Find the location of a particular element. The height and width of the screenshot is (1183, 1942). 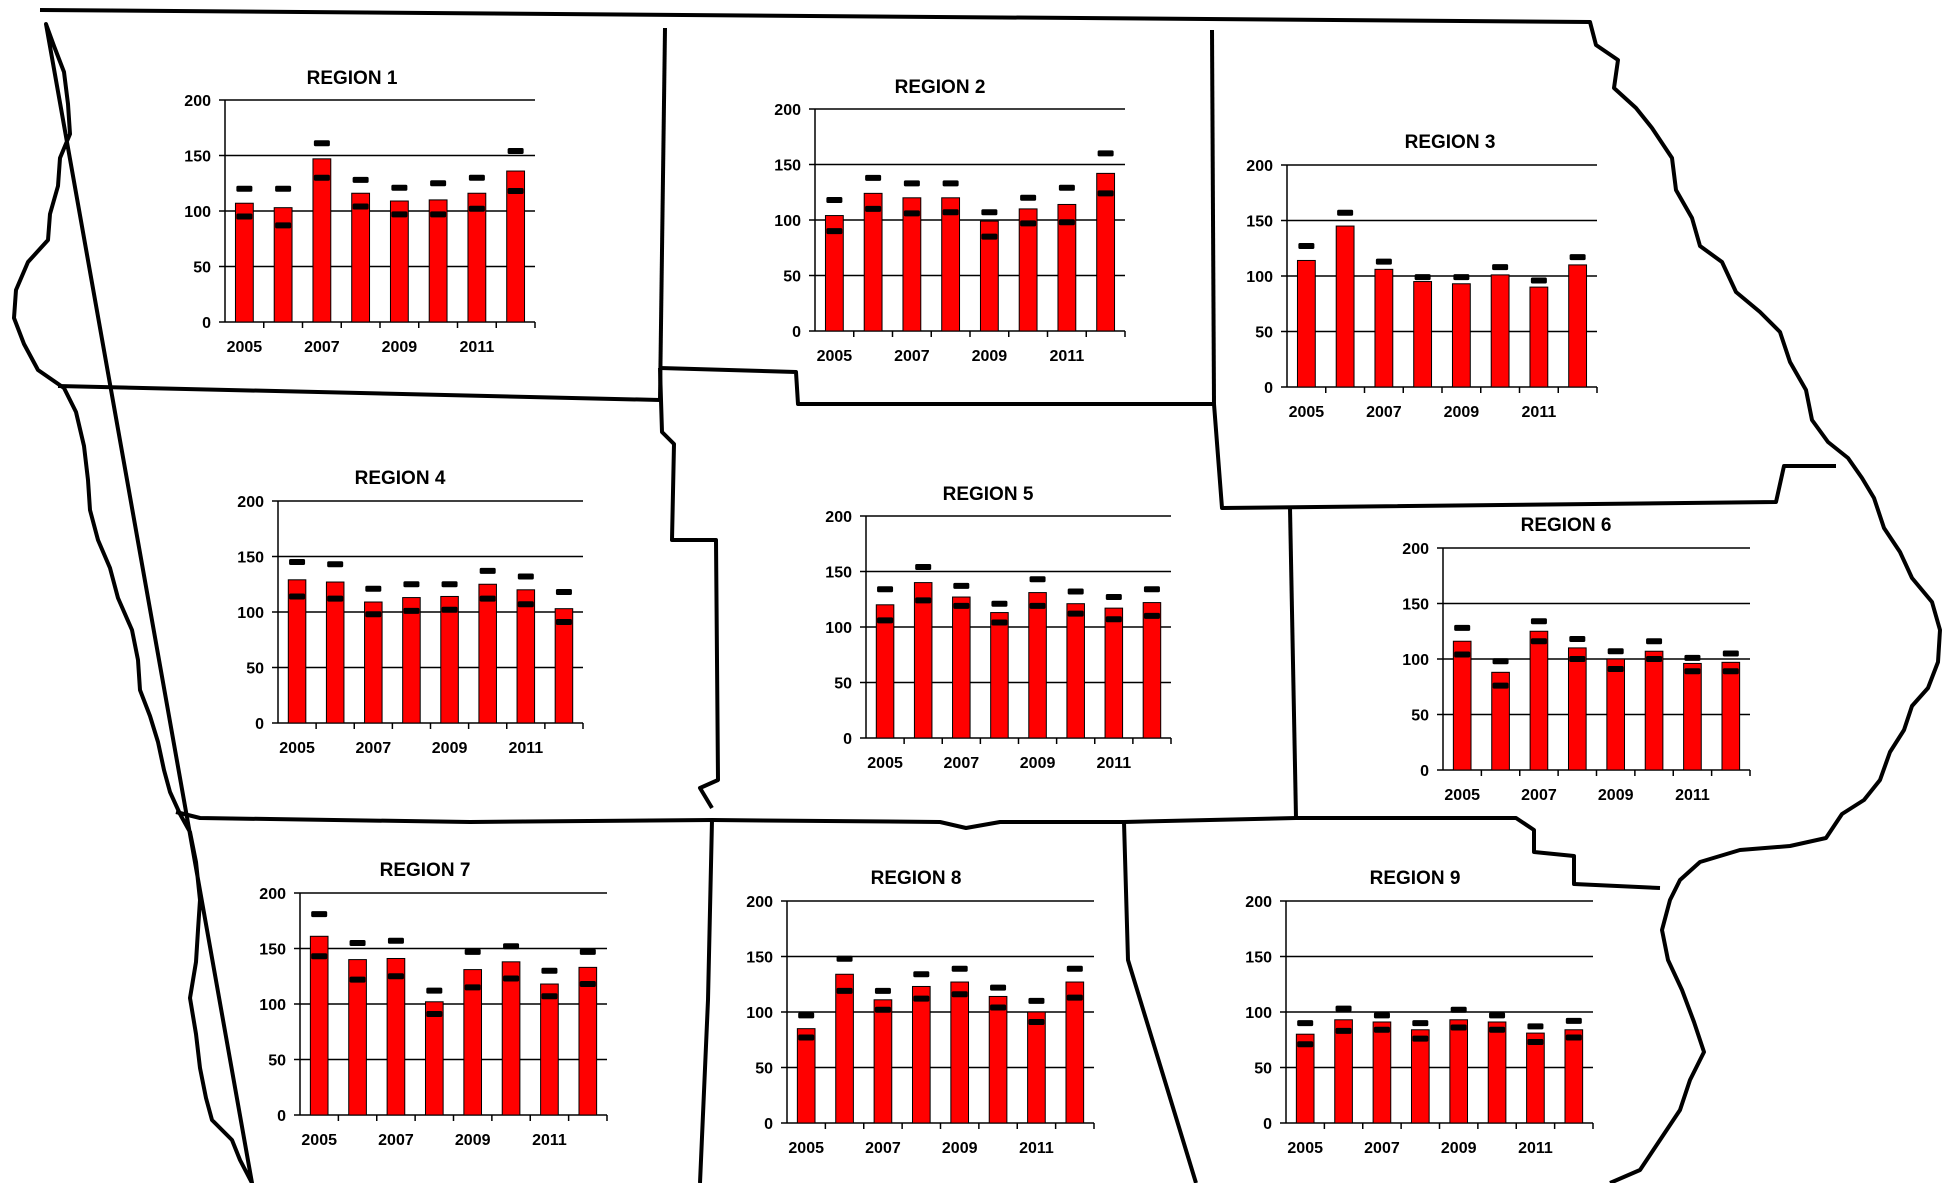

region-chart-7: REGION 7 0 50 100 150 200 2005 2007 2009 2011 is located at coordinates (433, 1004).